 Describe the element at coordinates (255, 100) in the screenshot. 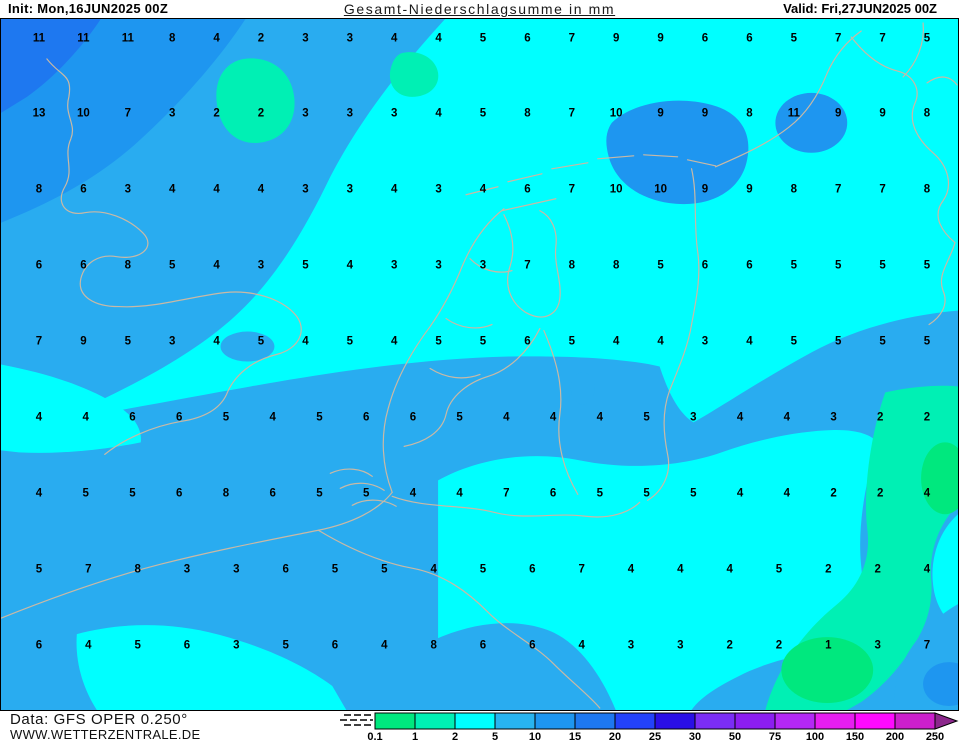

I see `fill-green-blob-top` at that location.